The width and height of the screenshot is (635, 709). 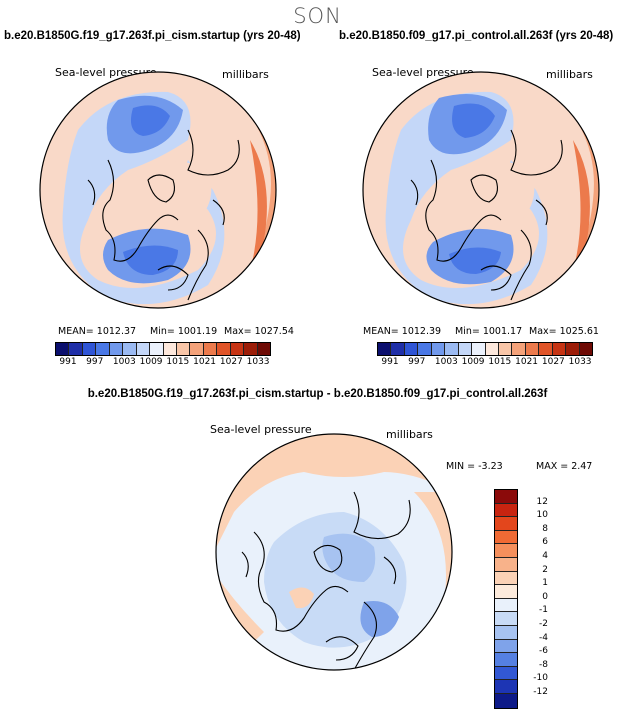 I want to click on panel-1-polar-map, so click(x=158, y=190).